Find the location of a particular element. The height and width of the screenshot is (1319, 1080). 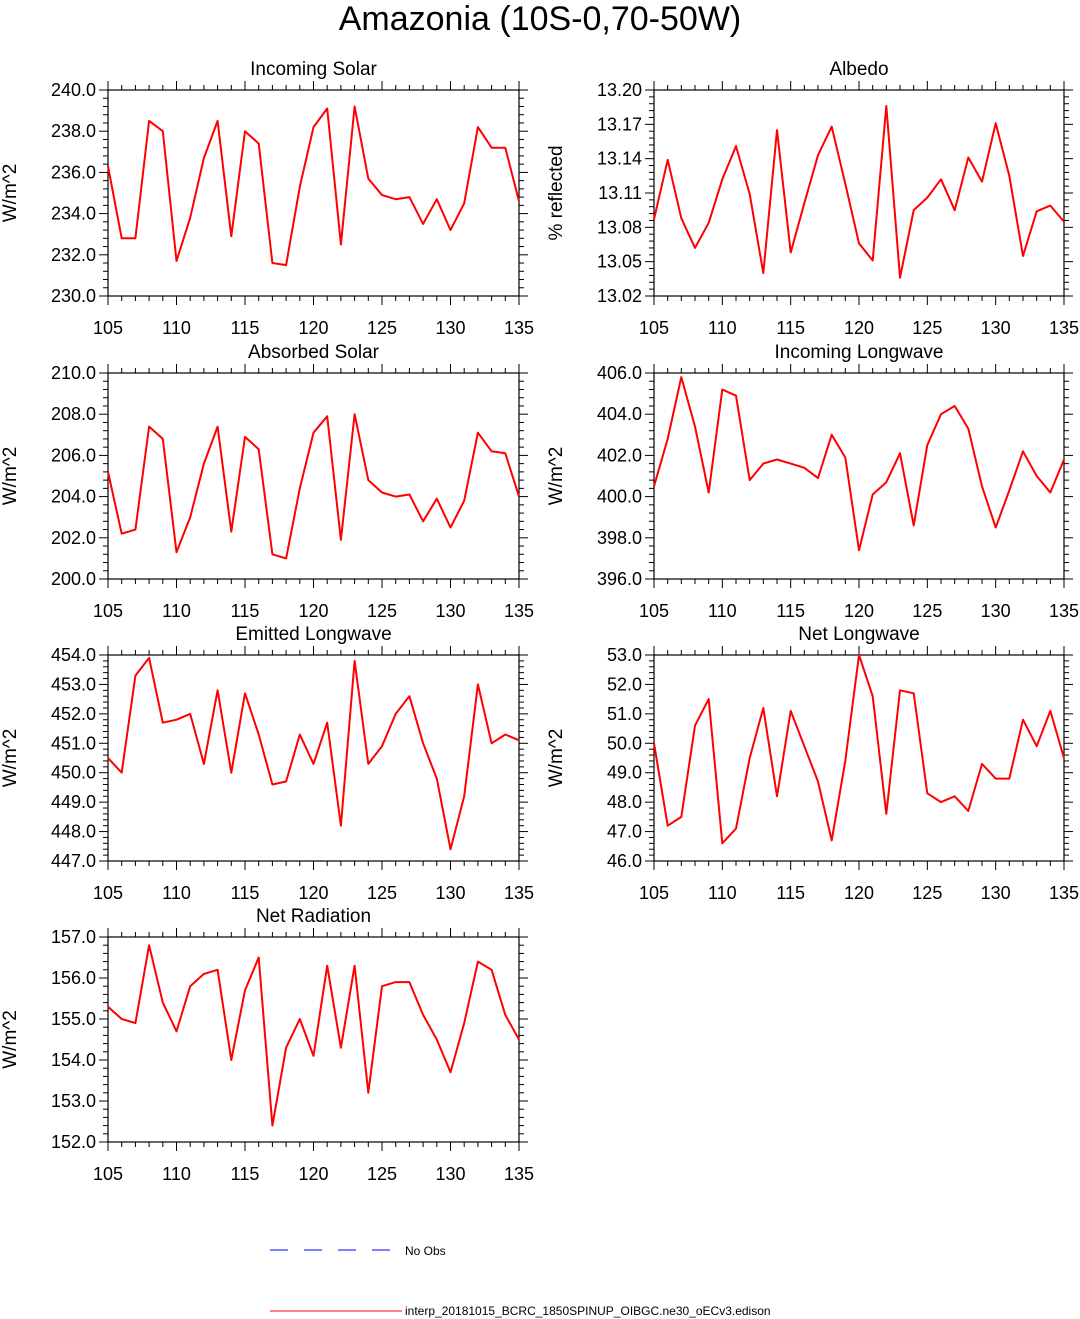

y-tick-label: 13.20 is located at coordinates (619, 90).